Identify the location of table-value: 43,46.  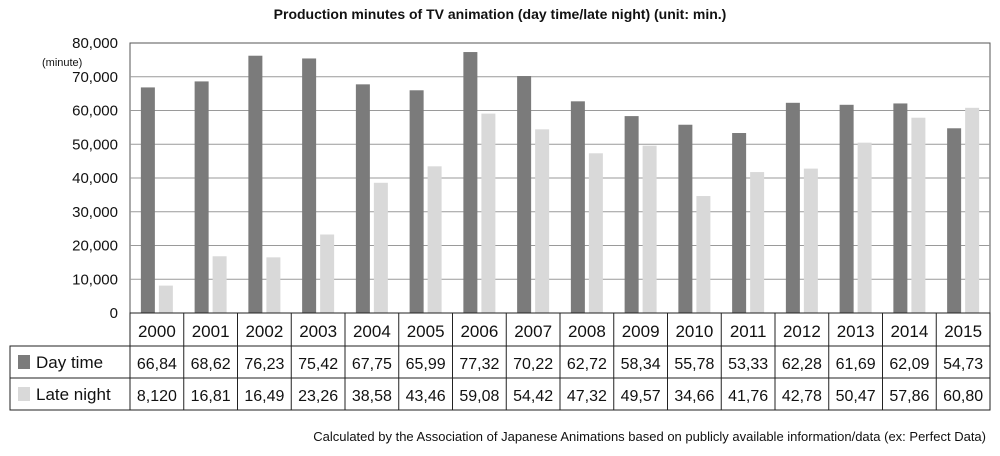
(426, 396).